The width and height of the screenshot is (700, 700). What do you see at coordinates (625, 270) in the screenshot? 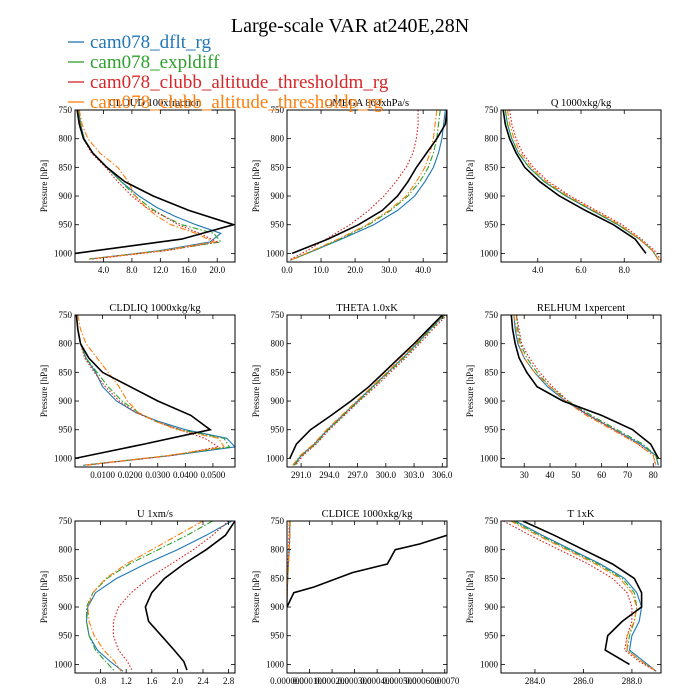
I see `x-tick-label: 8.0` at bounding box center [625, 270].